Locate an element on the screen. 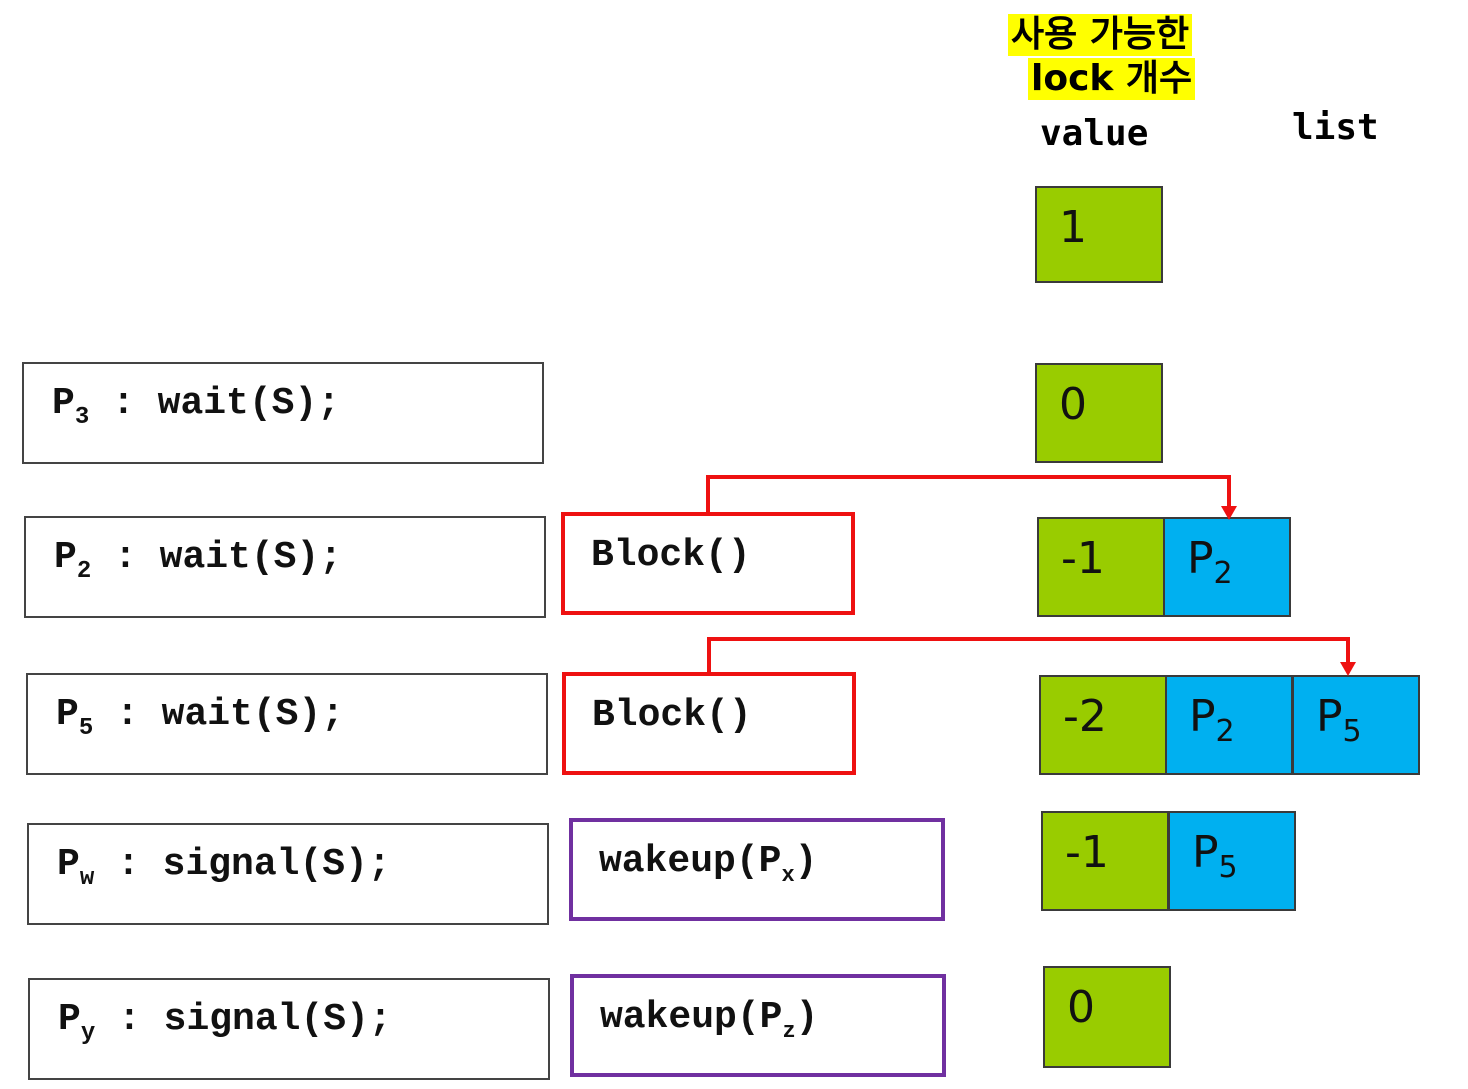  wakeup-action-box: wakeup(Pz) is located at coordinates (758, 1025).